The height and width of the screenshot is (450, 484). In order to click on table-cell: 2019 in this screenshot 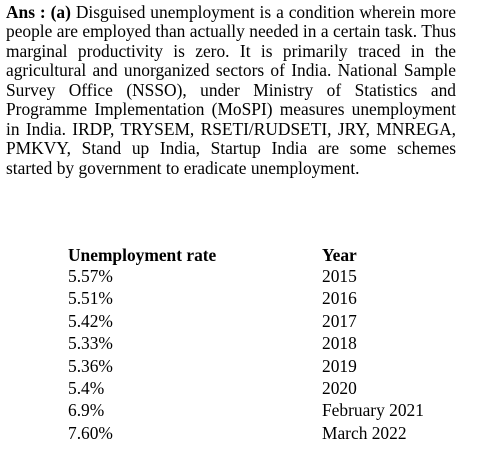, I will do `click(339, 365)`.